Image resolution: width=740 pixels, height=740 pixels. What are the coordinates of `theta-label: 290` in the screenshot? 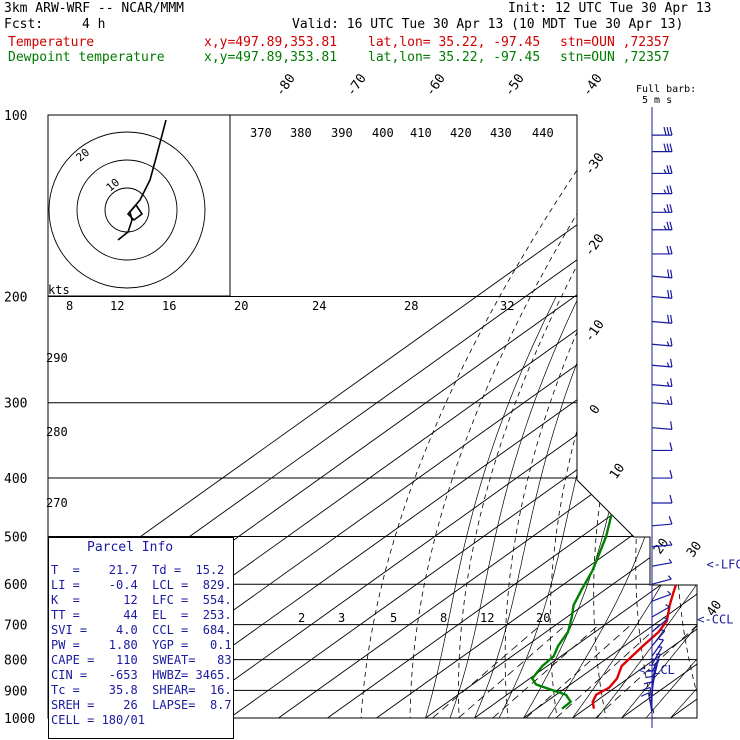 It's located at (57, 358).